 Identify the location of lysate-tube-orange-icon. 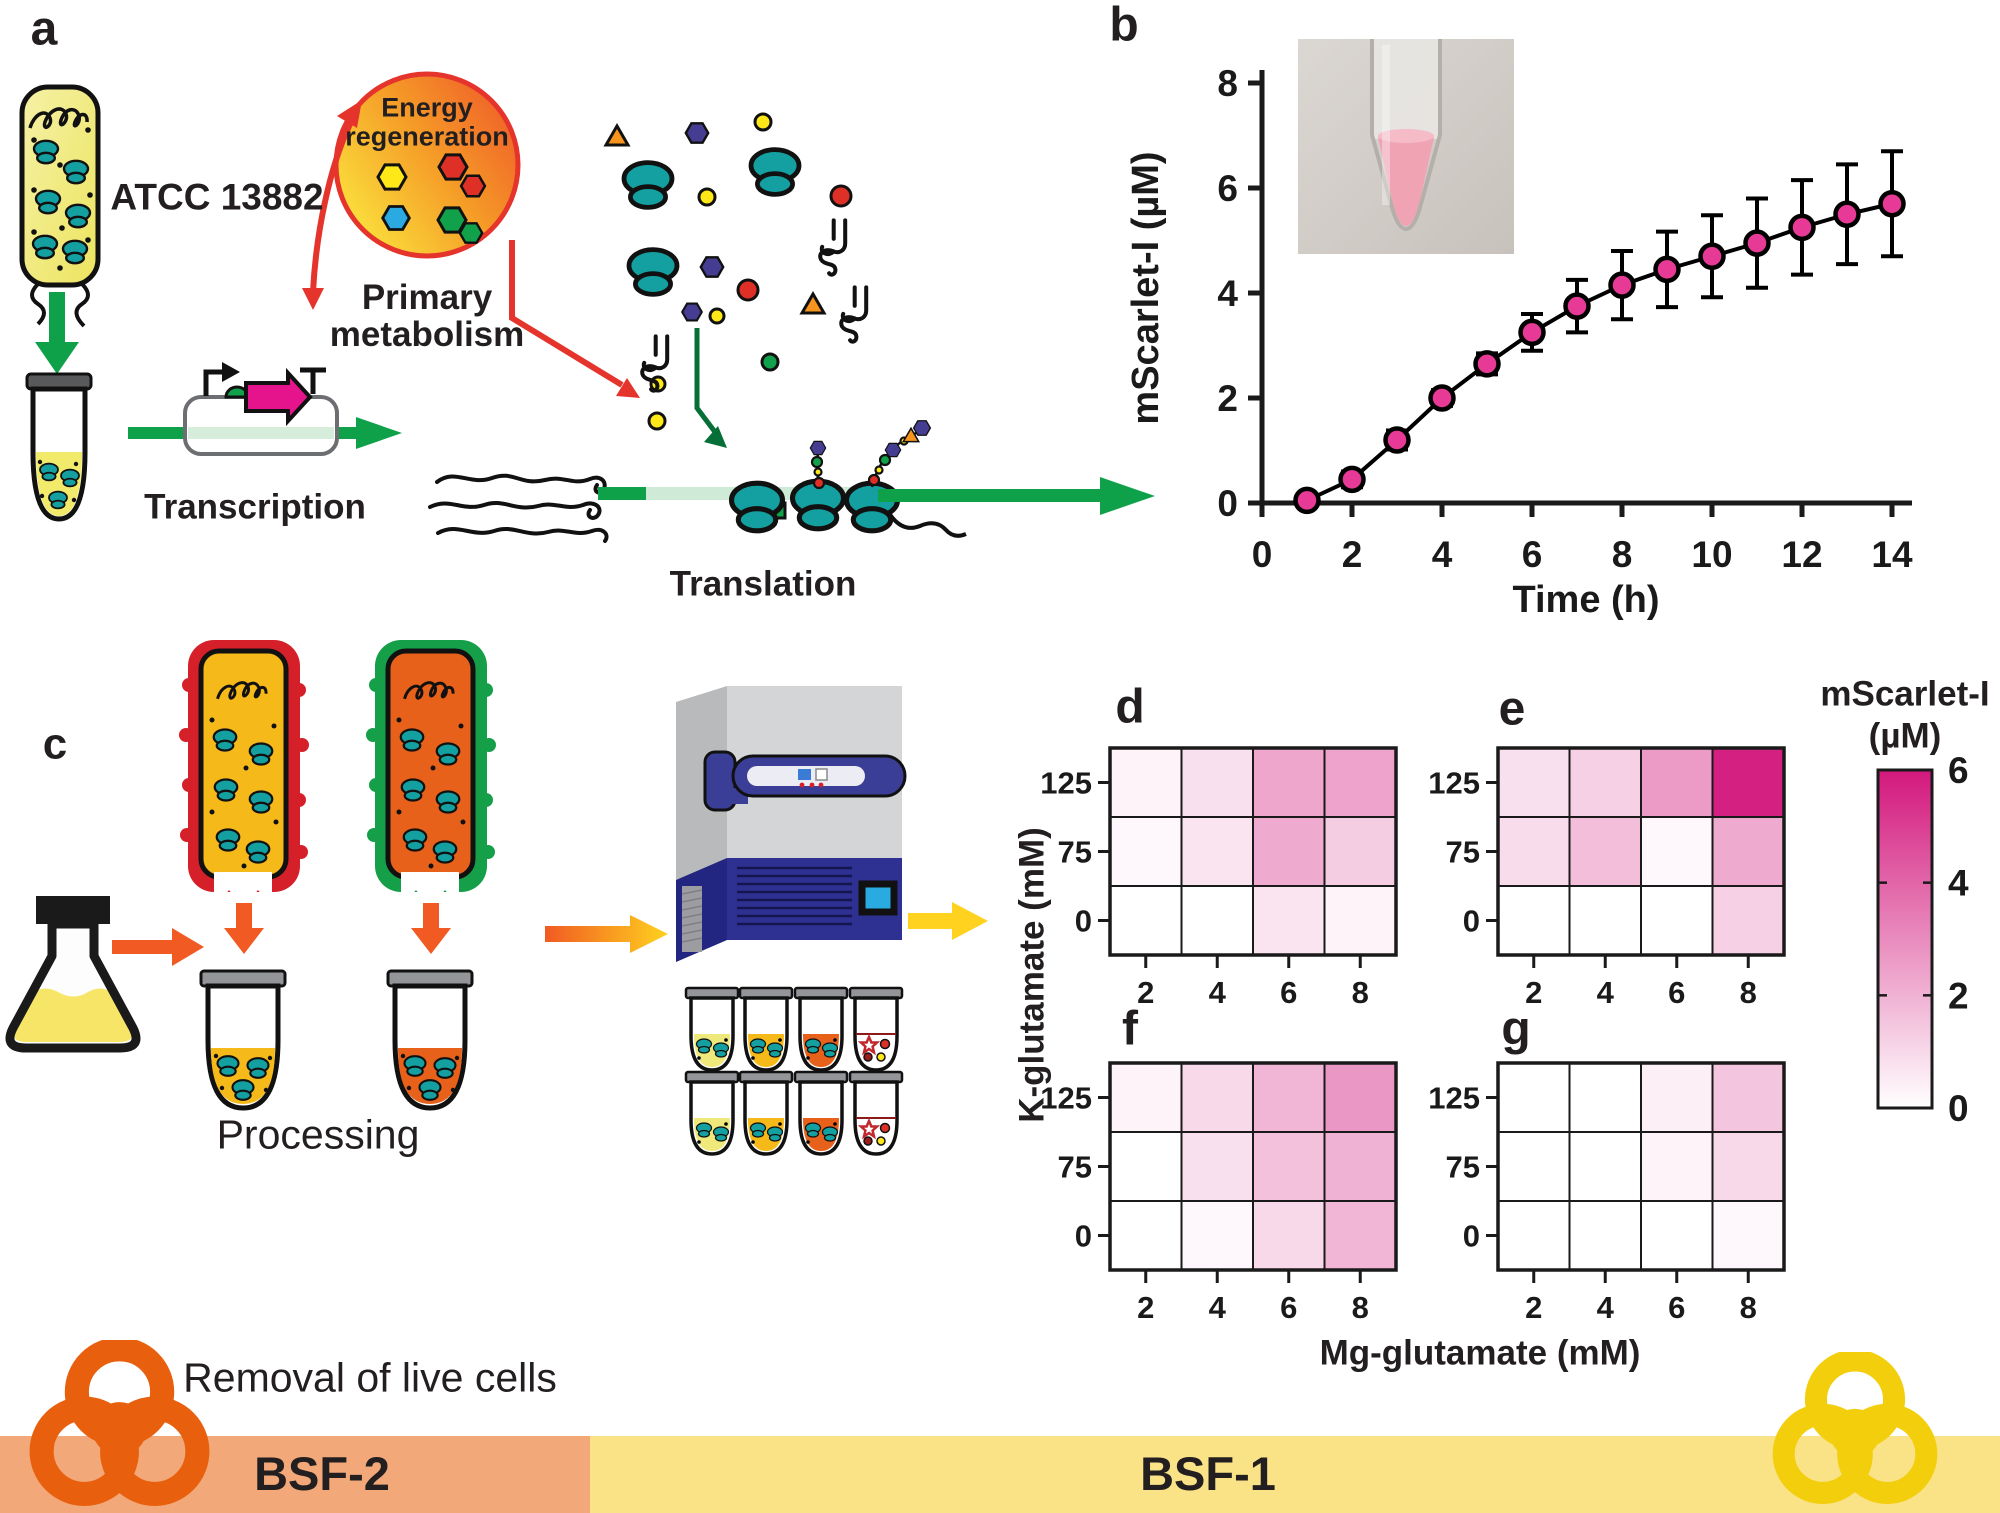
(430, 1040).